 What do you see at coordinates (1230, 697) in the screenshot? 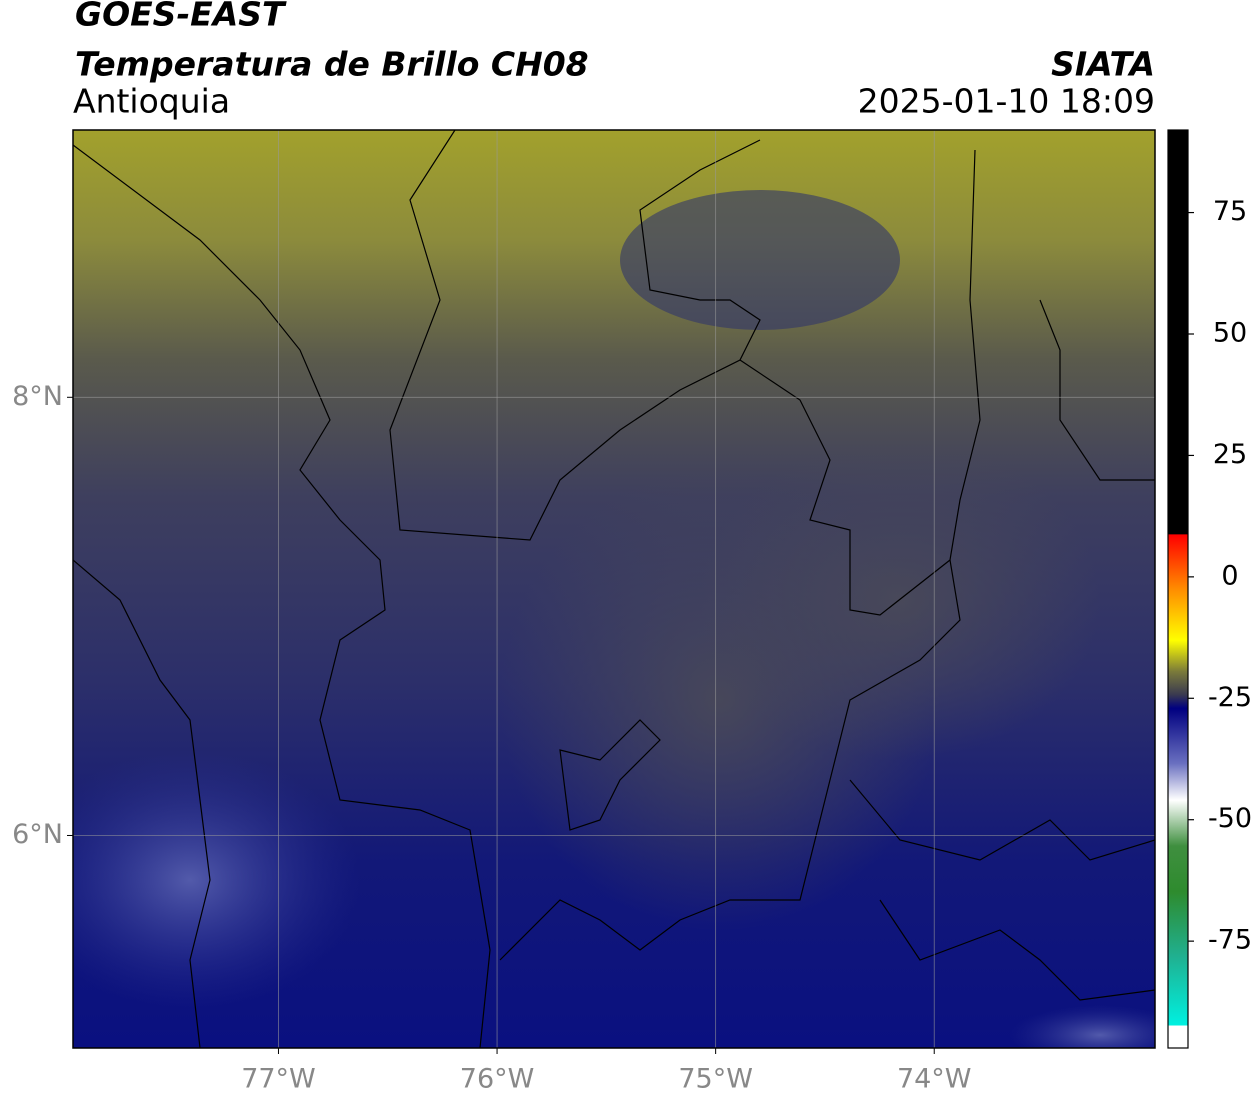
I see `colorbar-tick-label: -25` at bounding box center [1230, 697].